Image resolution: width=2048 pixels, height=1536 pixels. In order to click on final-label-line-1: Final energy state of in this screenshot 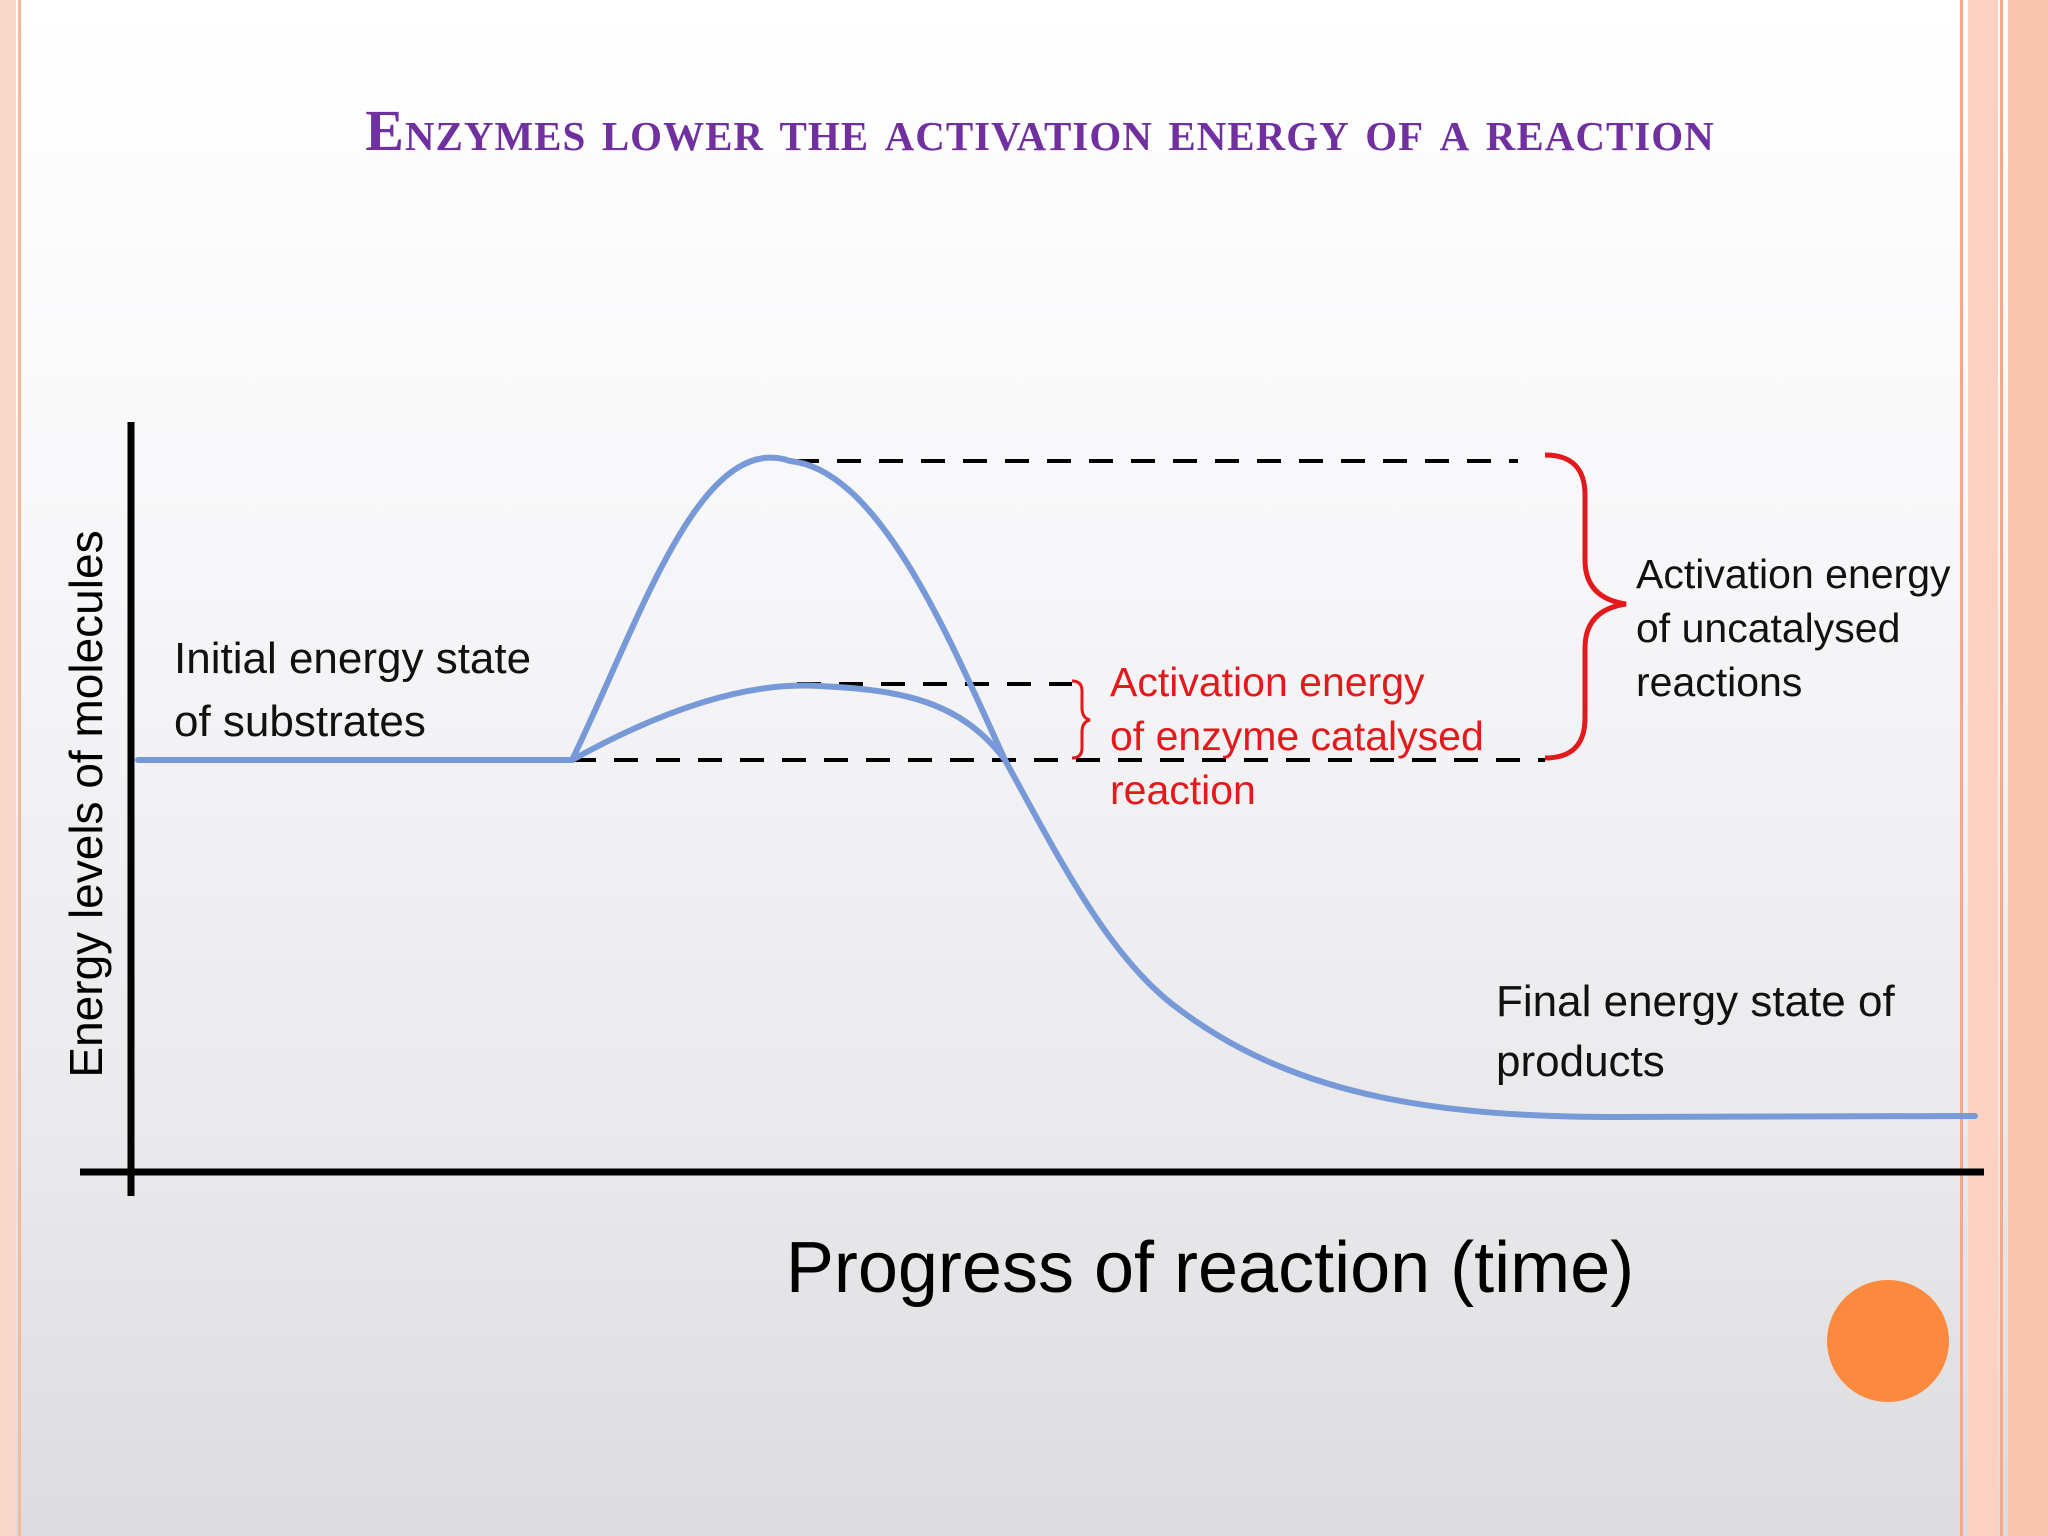, I will do `click(1695, 1001)`.